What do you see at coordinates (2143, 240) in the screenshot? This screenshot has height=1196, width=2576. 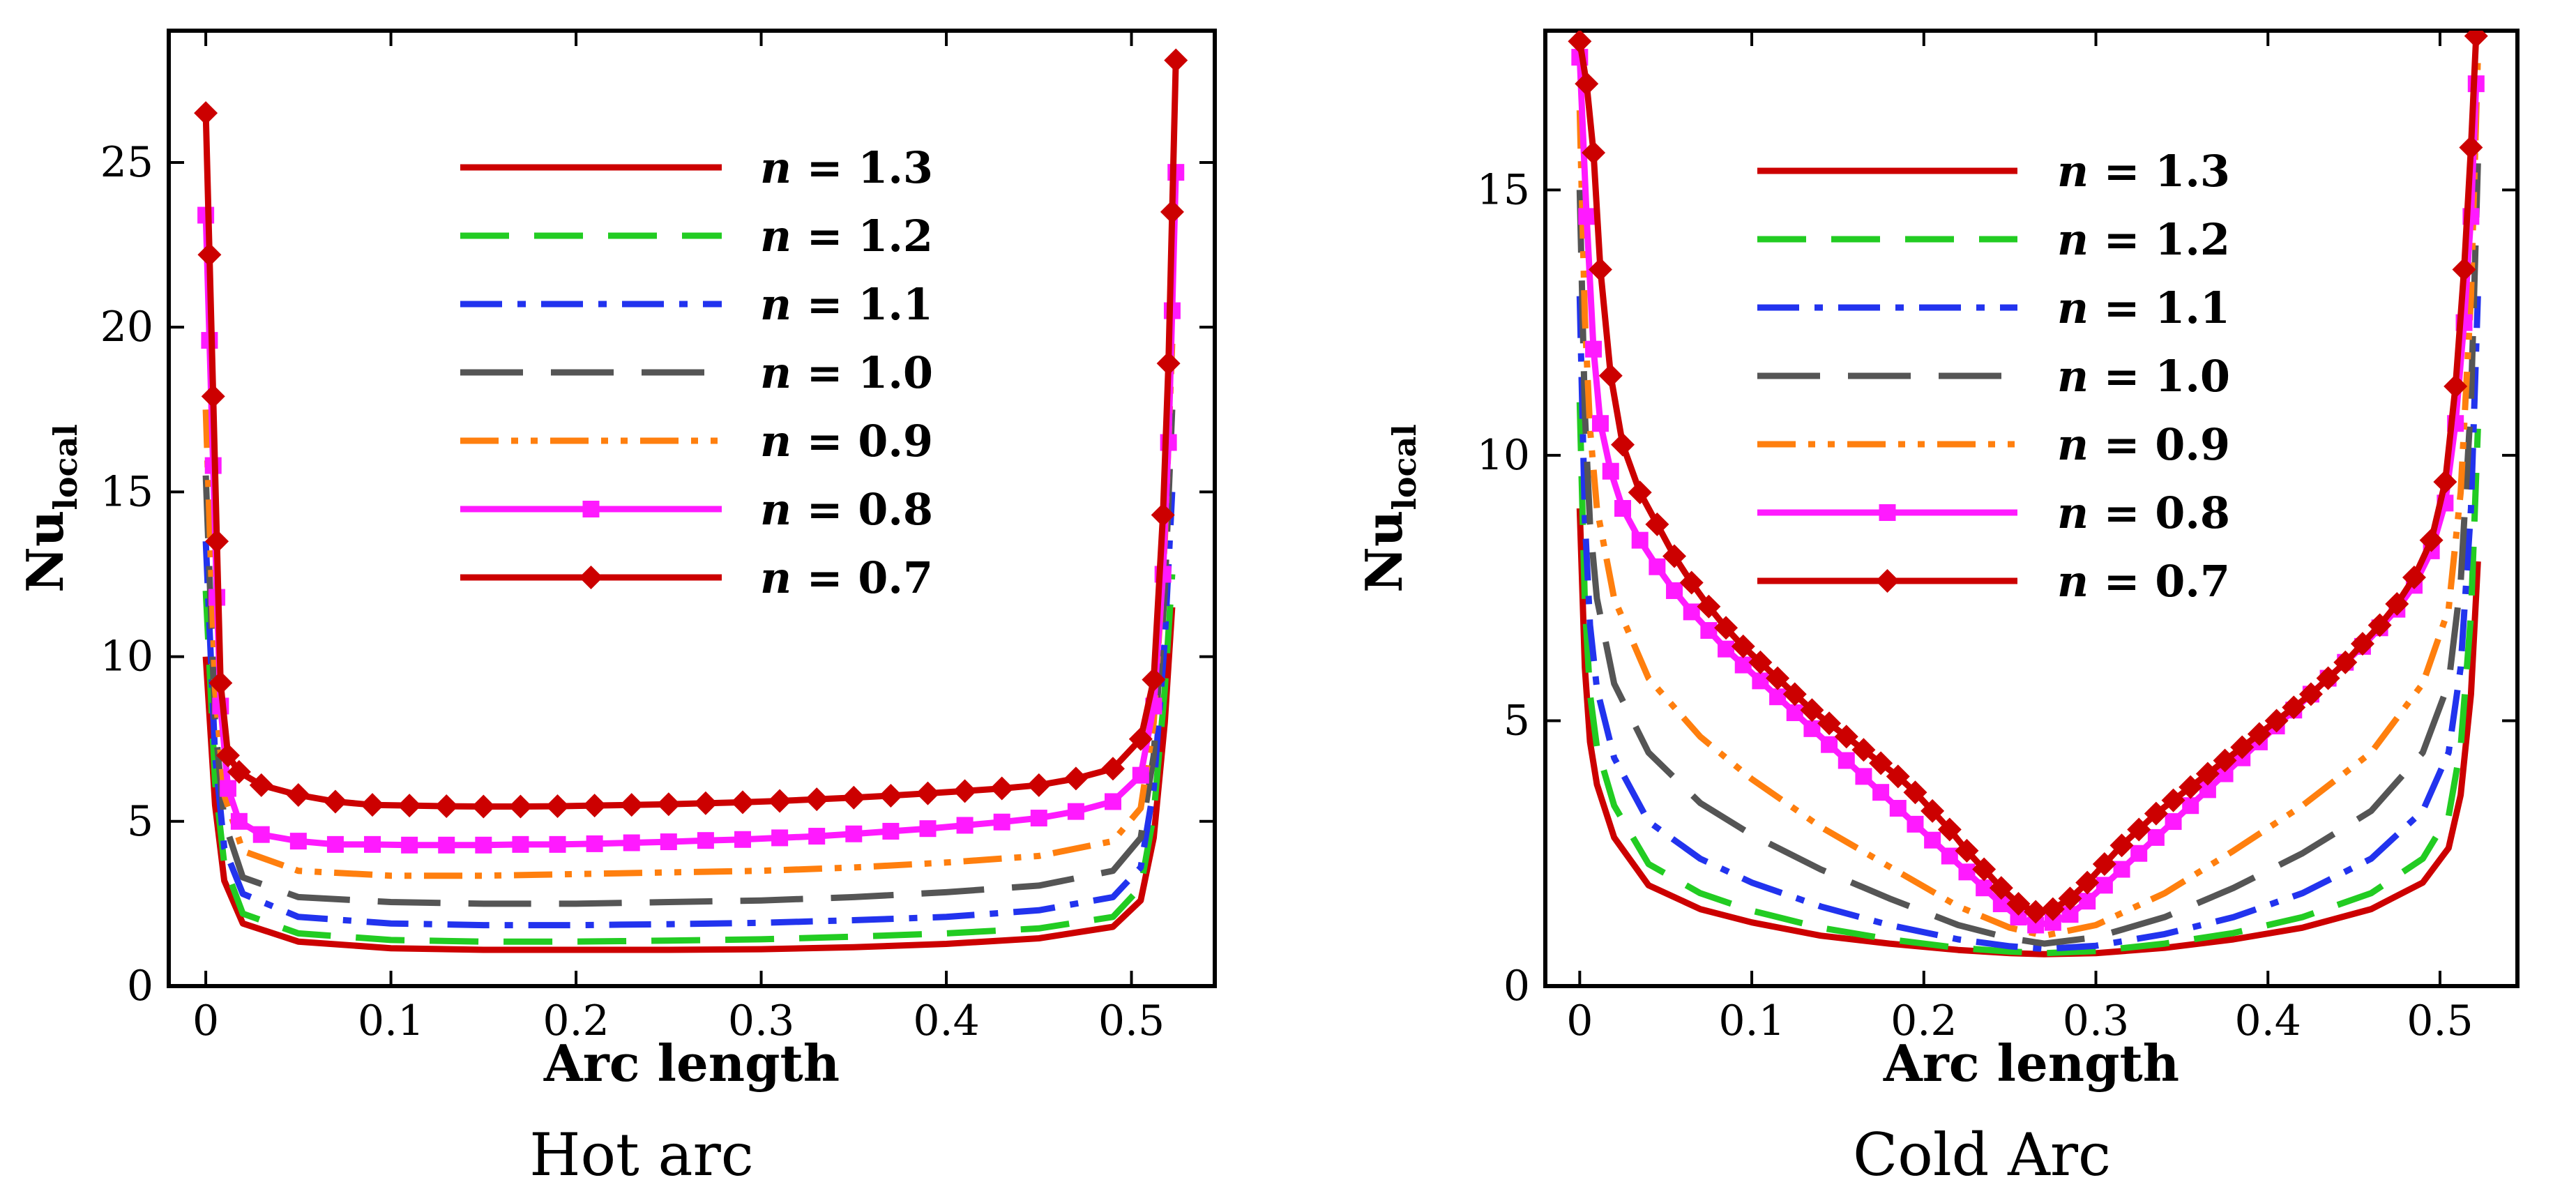 I see `legend-label: n = 1.2` at bounding box center [2143, 240].